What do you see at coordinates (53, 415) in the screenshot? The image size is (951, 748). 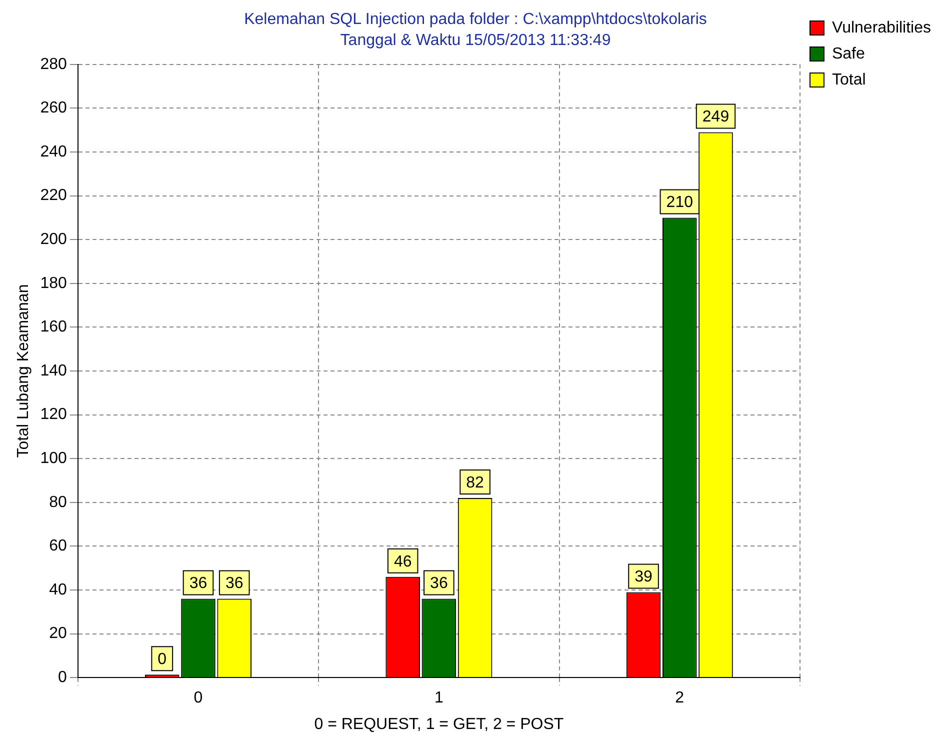 I see `y-tick-label: 120` at bounding box center [53, 415].